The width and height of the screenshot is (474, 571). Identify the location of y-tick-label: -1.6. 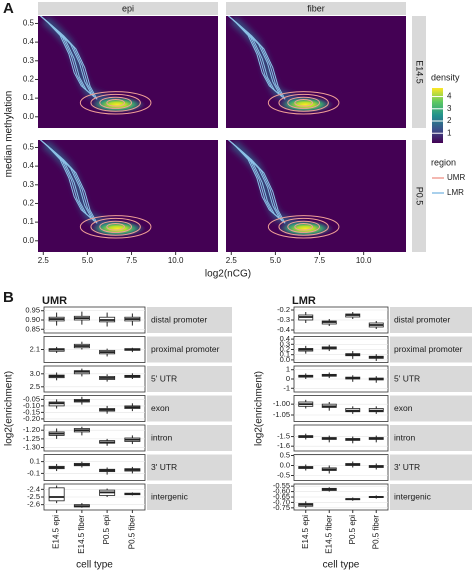
(283, 445).